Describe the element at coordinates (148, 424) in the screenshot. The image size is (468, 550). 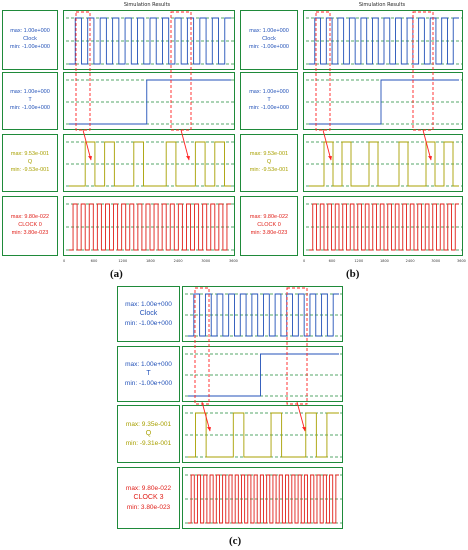
I see `signal-max-label: max: 9.35e-001` at that location.